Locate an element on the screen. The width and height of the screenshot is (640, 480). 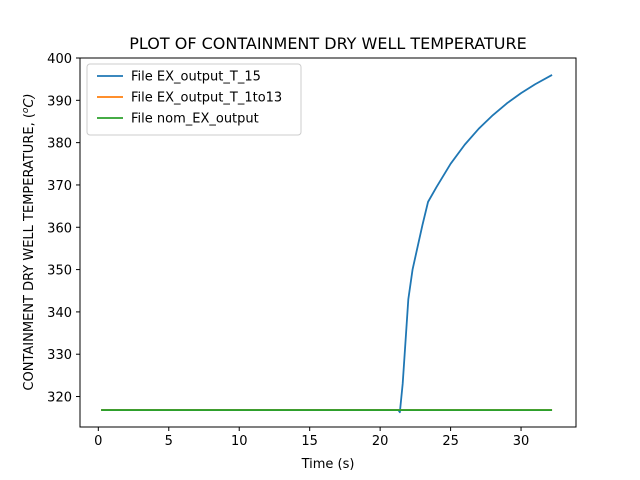
legend-label-0: File EX_output_T_15 is located at coordinates (196, 77).